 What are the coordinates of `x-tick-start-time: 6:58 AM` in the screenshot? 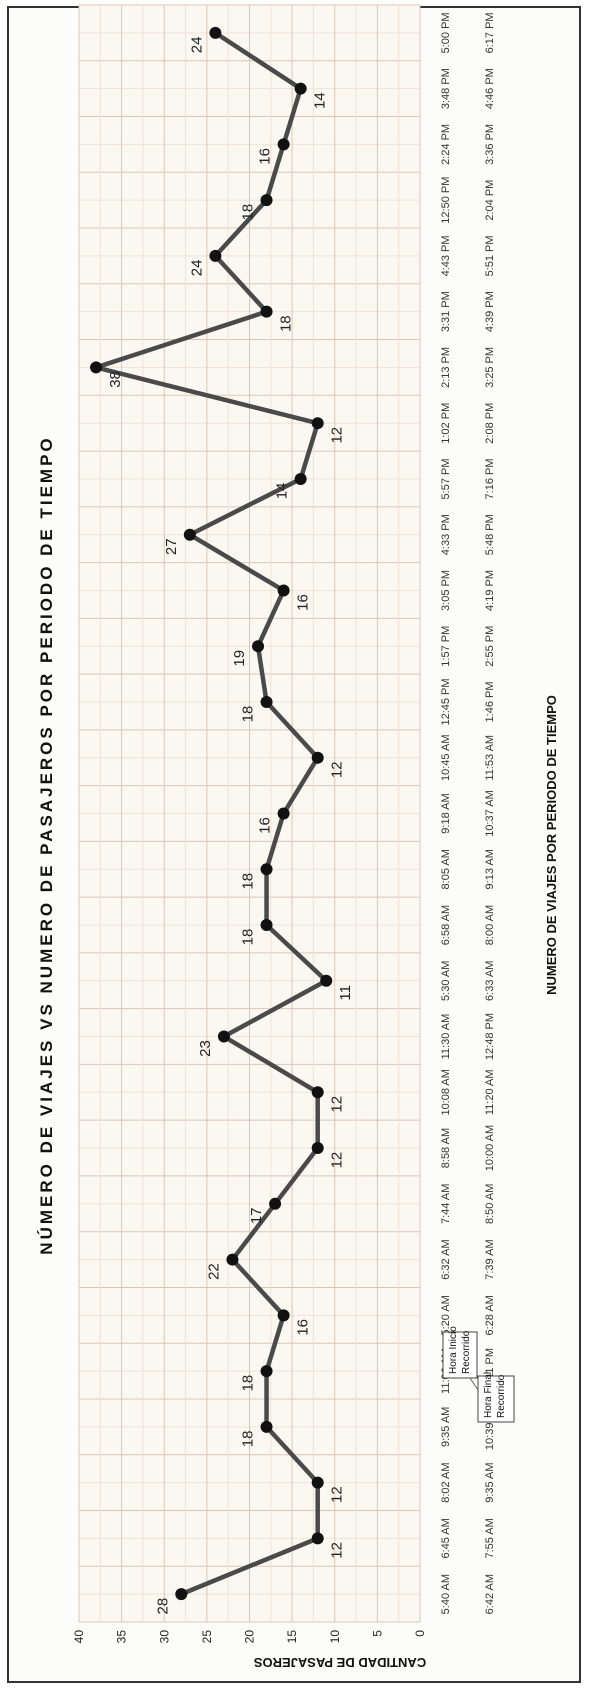 It's located at (446, 925).